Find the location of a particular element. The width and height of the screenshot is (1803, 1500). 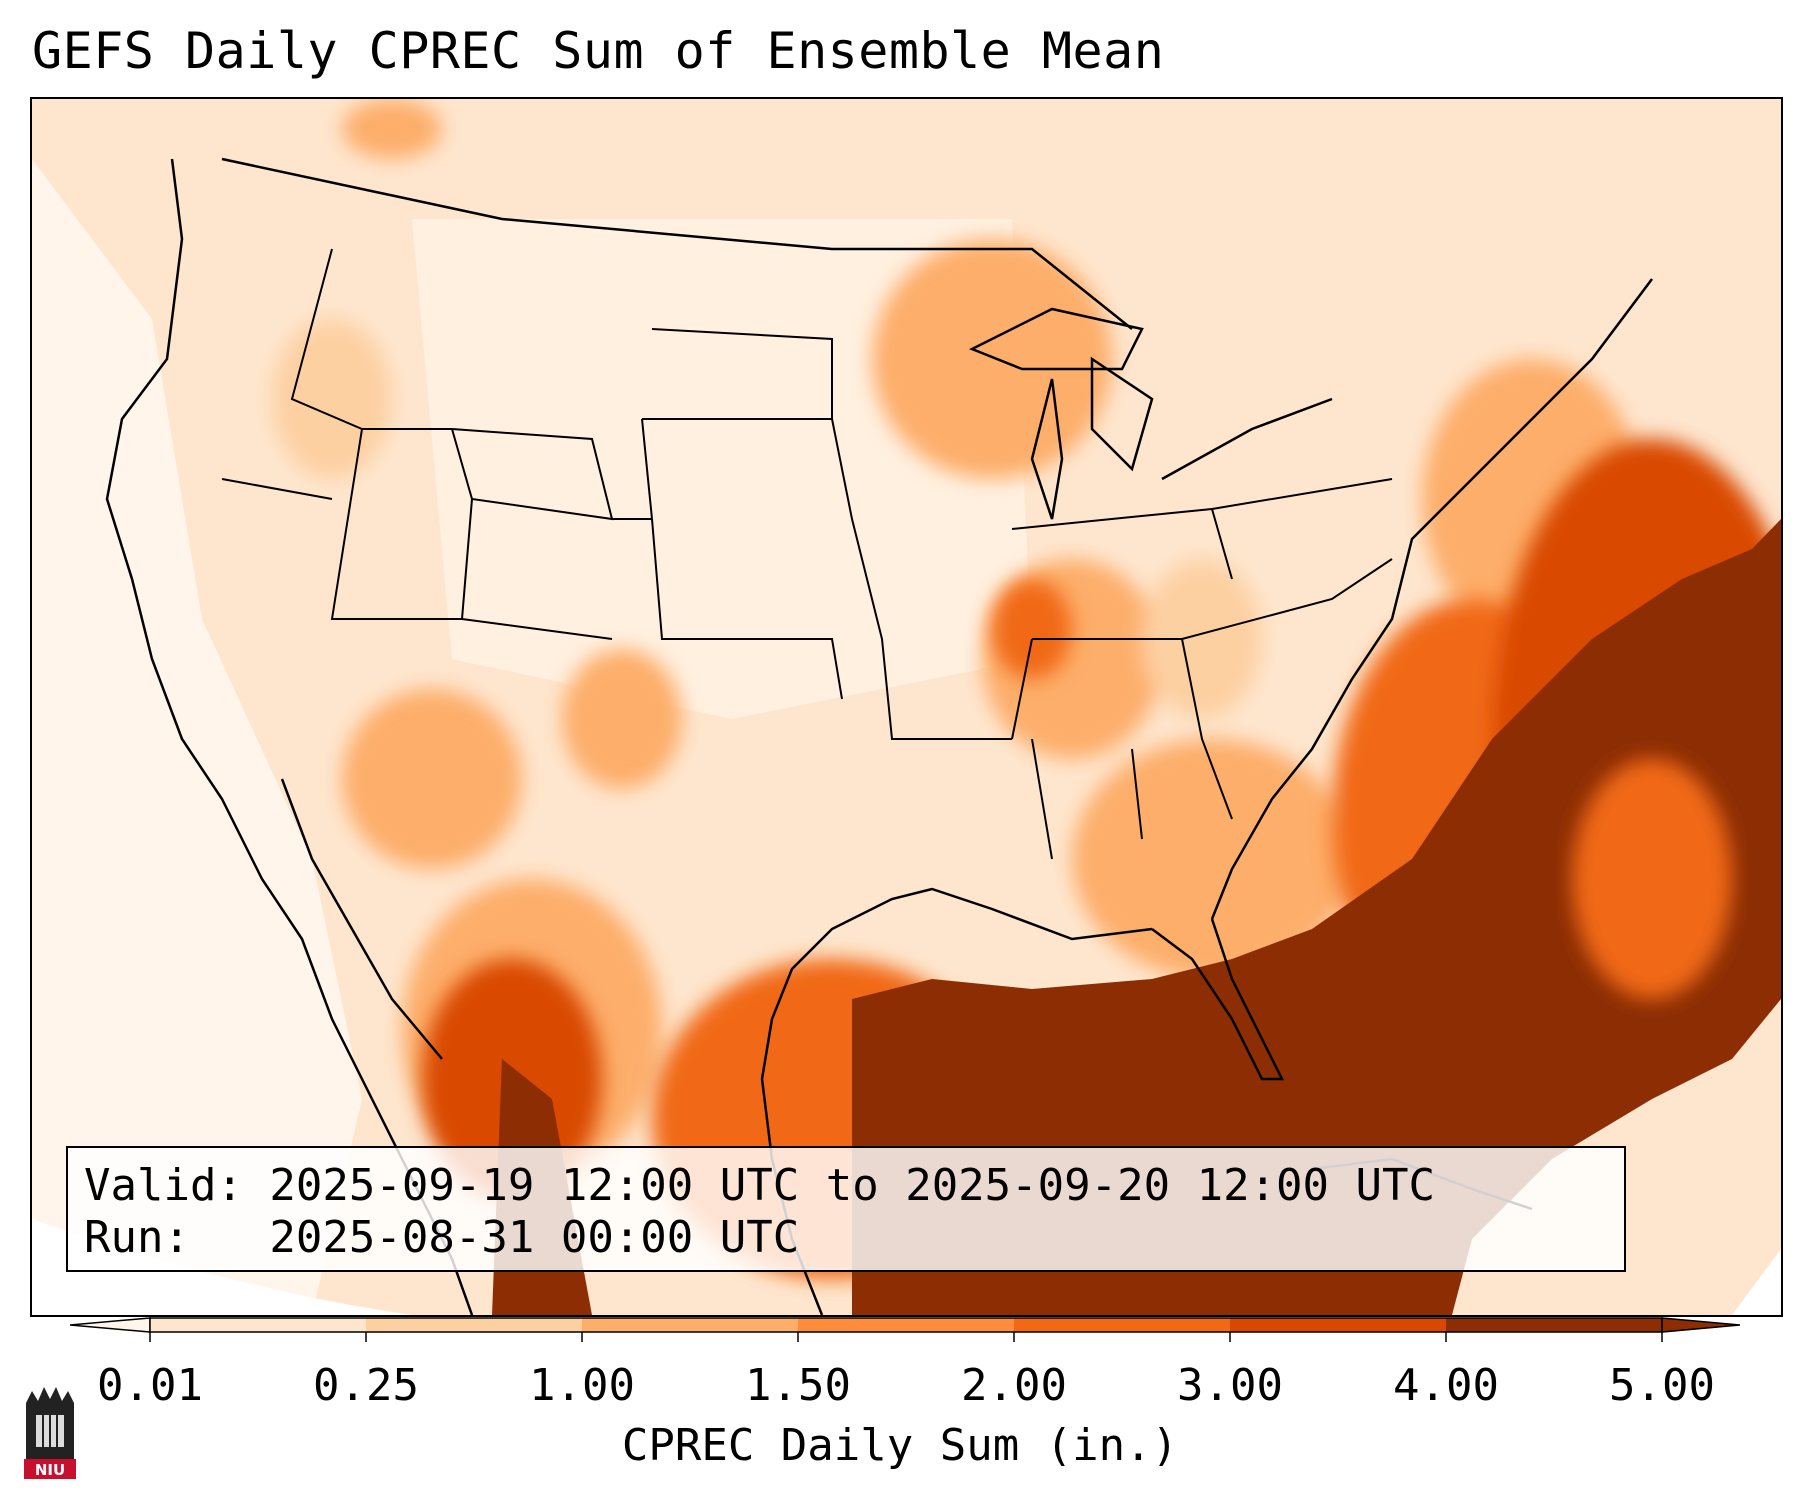

colorbar-tick-label: 0.01 is located at coordinates (150, 1385).